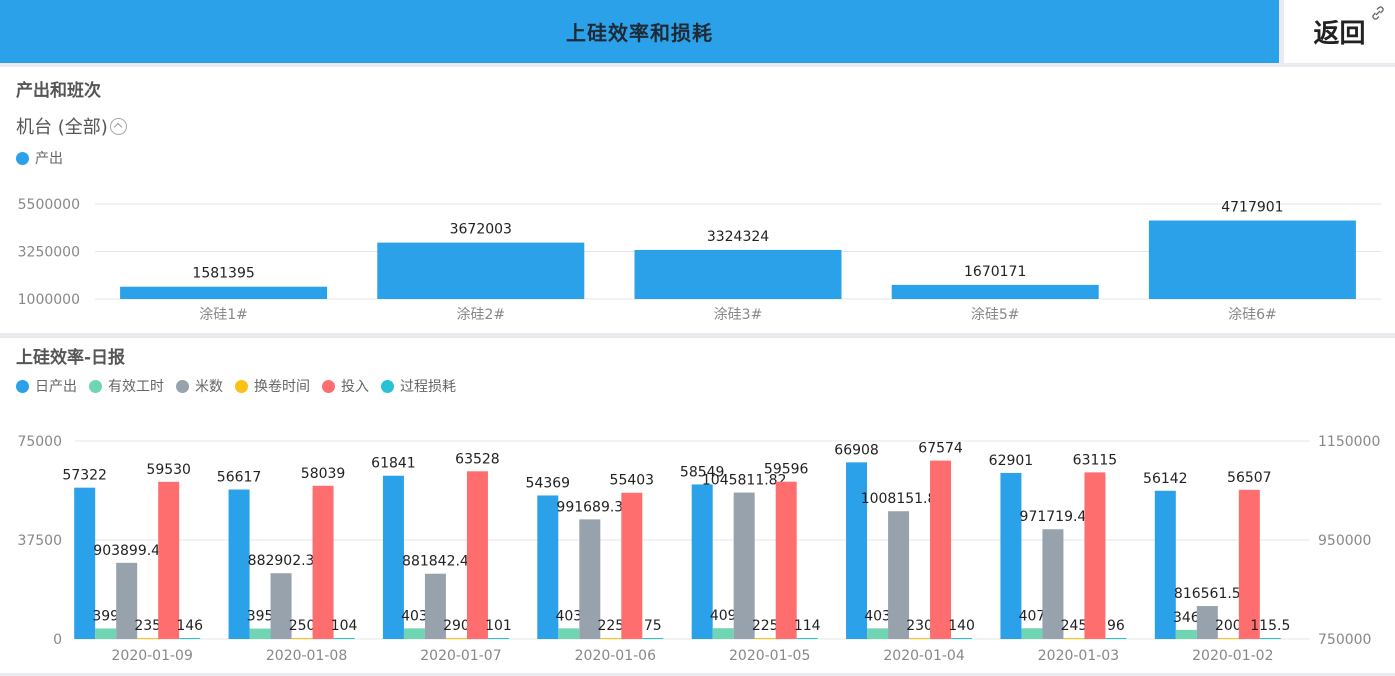  Describe the element at coordinates (105, 616) in the screenshot. I see `data-label: 399` at that location.